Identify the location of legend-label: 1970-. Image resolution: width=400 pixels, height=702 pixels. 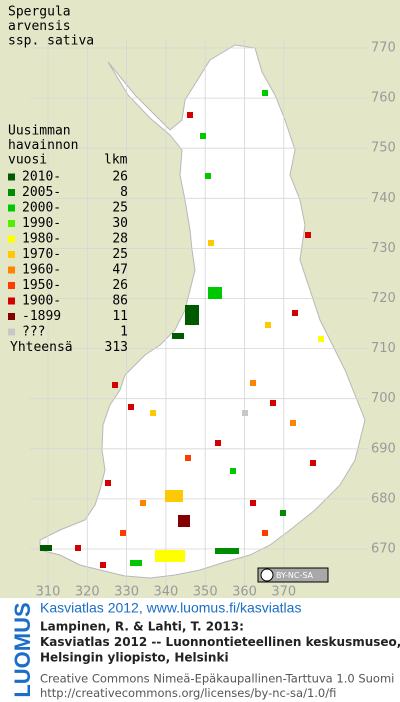
(41, 254).